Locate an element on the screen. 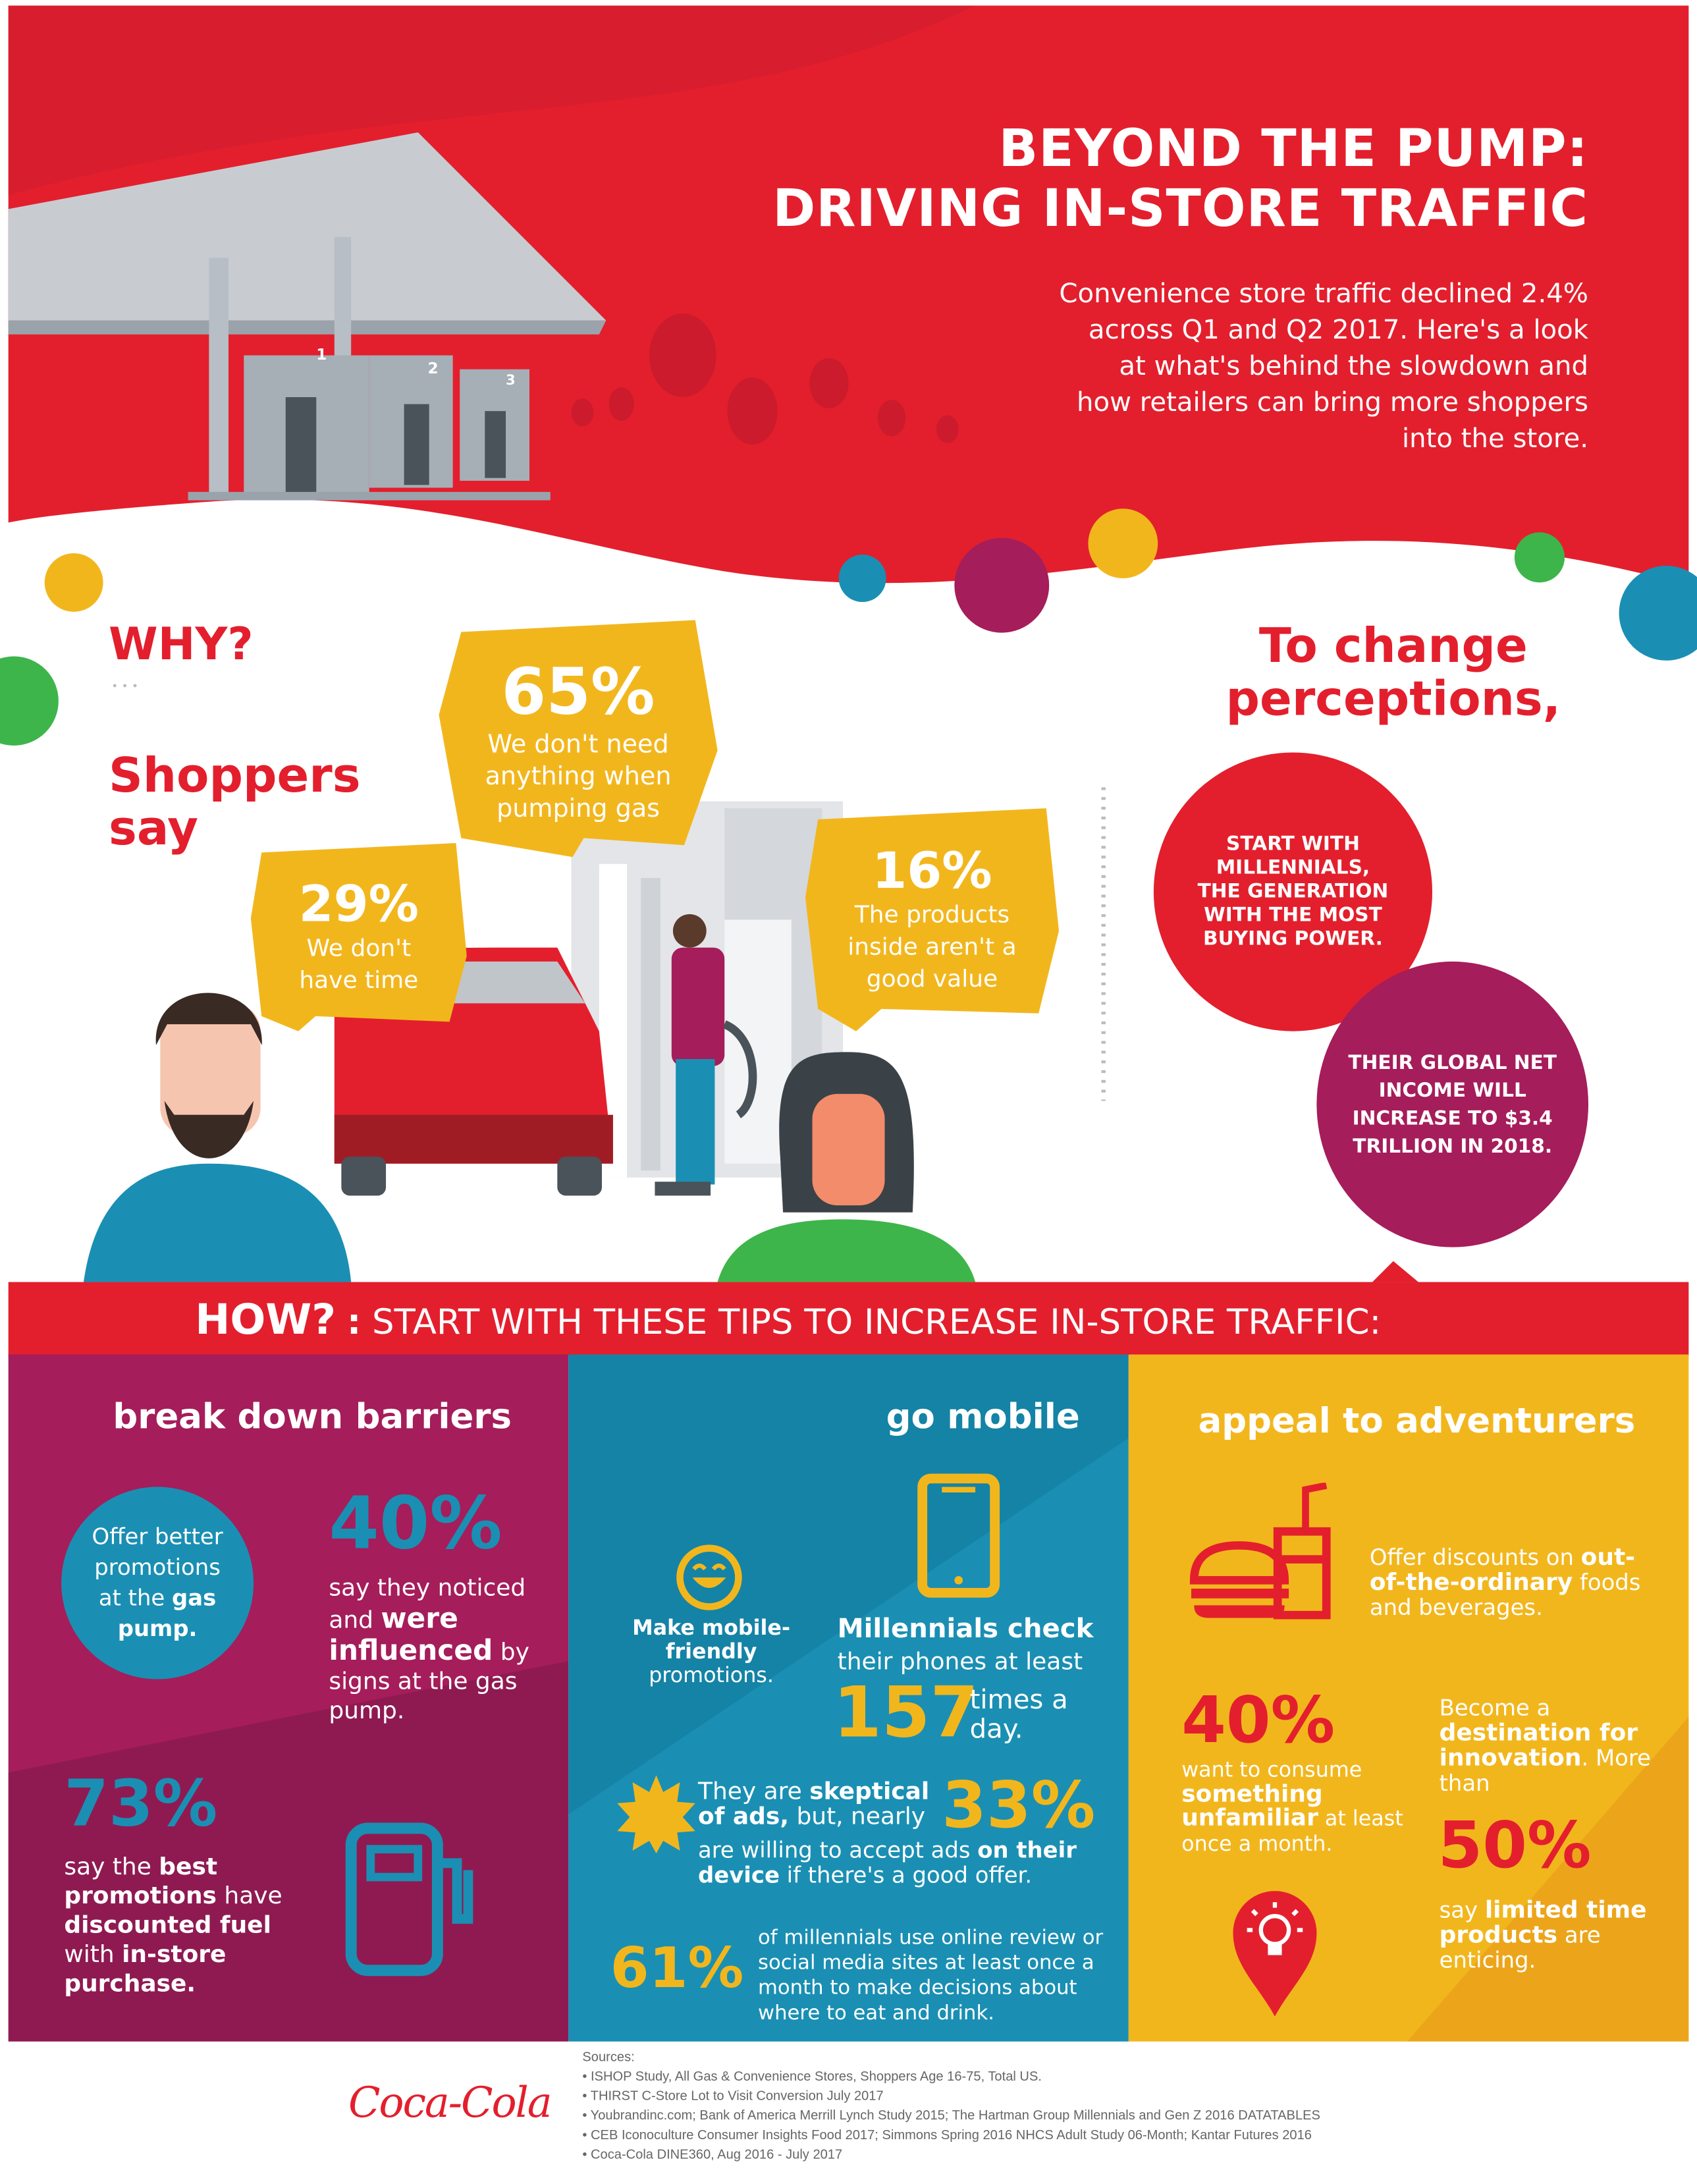 The width and height of the screenshot is (1697, 2184). food-and-drink-icon is located at coordinates (1260, 1551).